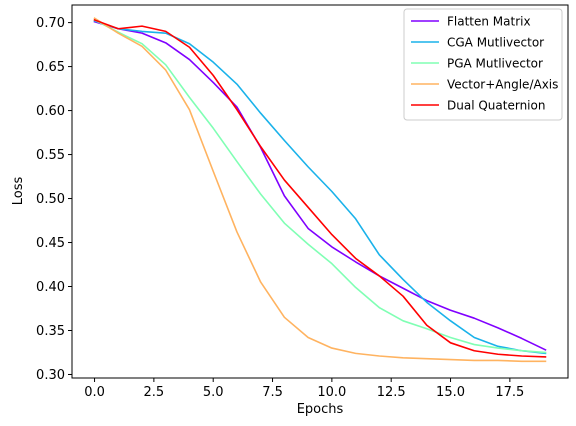 The width and height of the screenshot is (576, 426). I want to click on x-tick-label: 0.0, so click(94, 392).